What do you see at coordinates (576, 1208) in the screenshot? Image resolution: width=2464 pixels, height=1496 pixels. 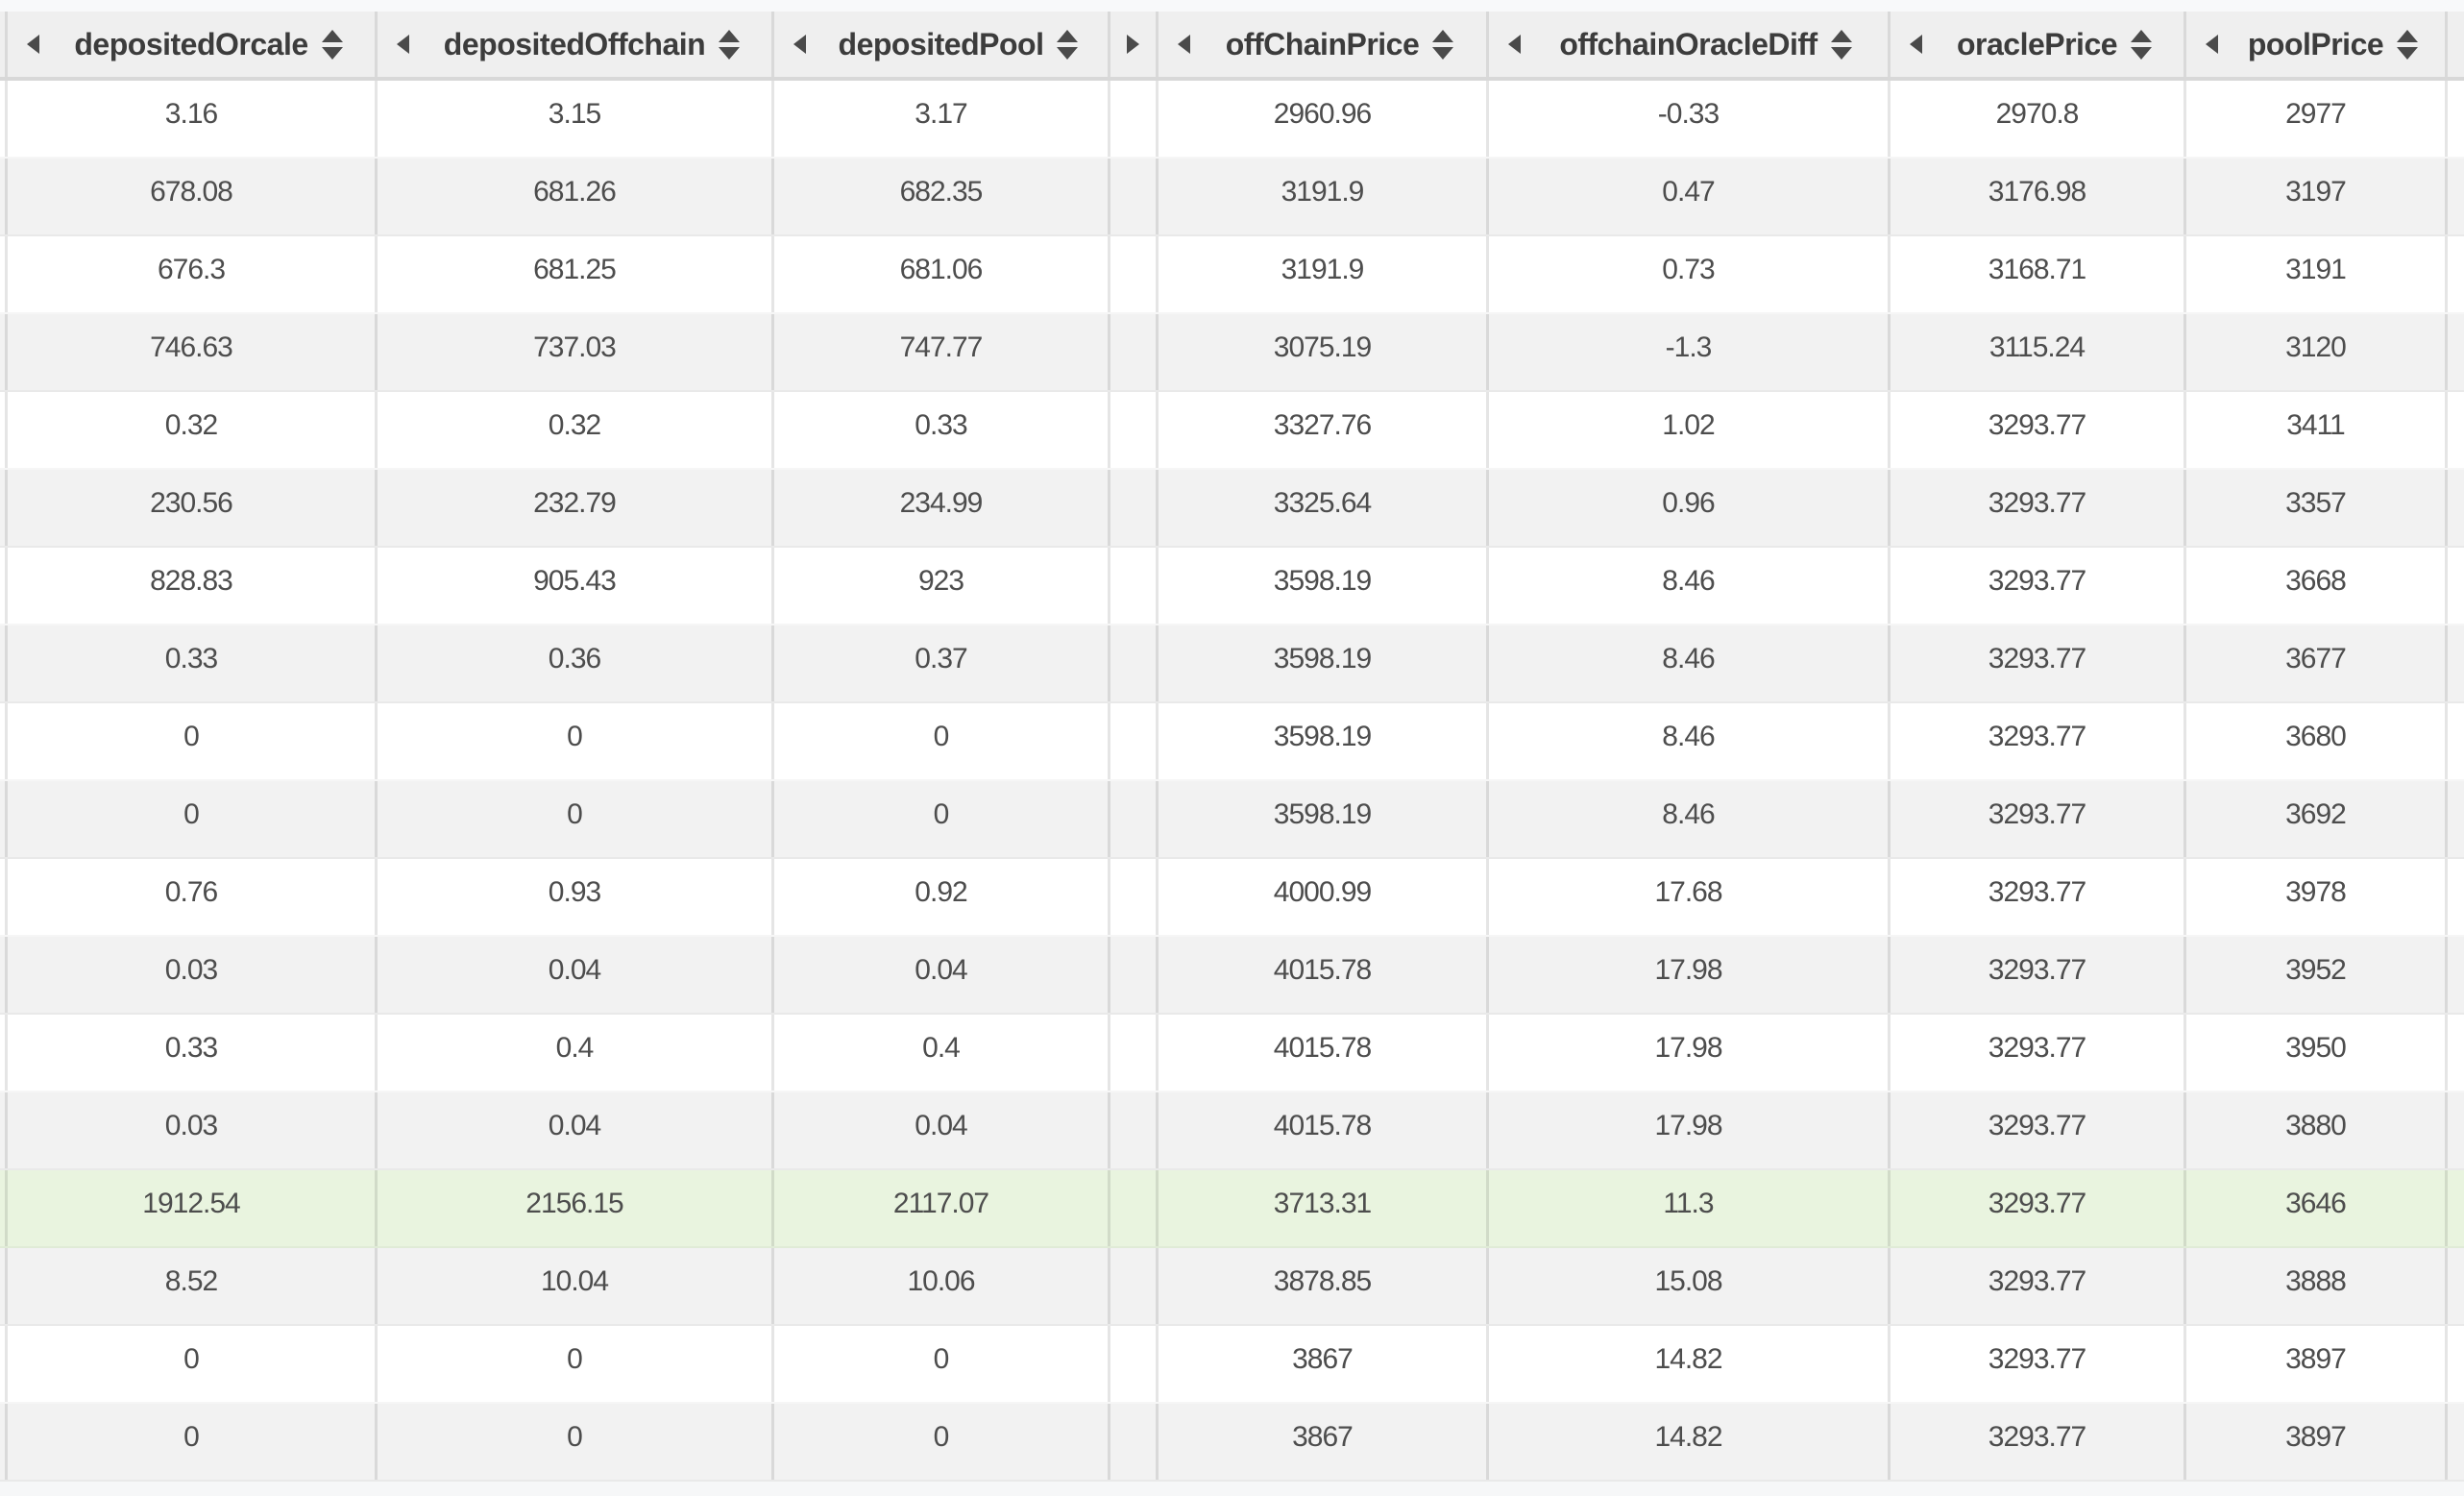 I see `table-cell-depositedOffchain: 2156.15` at bounding box center [576, 1208].